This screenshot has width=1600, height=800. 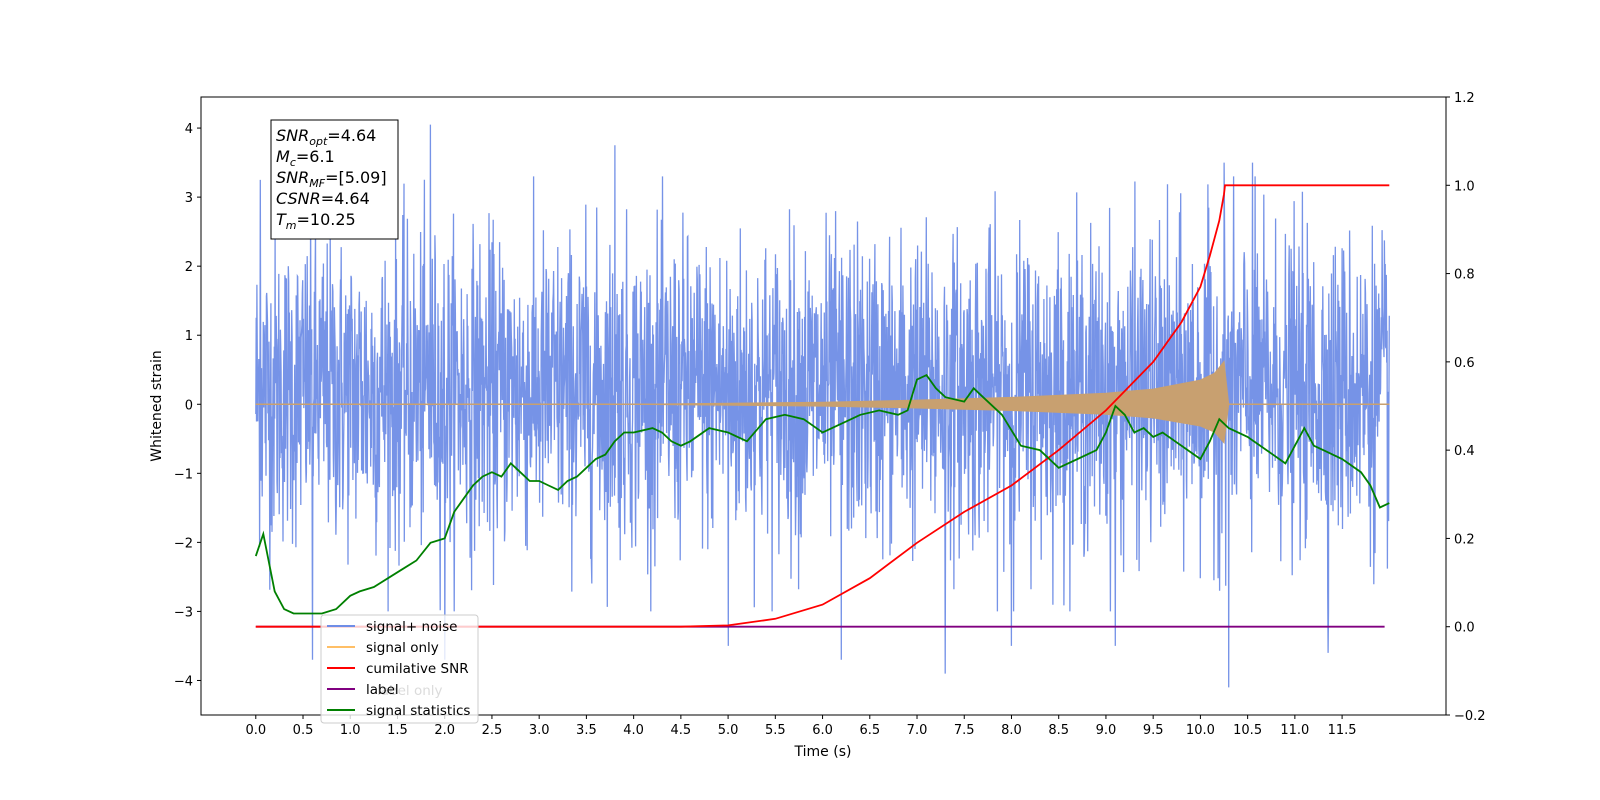 What do you see at coordinates (1200, 730) in the screenshot?
I see `x-tick-label: 10.0` at bounding box center [1200, 730].